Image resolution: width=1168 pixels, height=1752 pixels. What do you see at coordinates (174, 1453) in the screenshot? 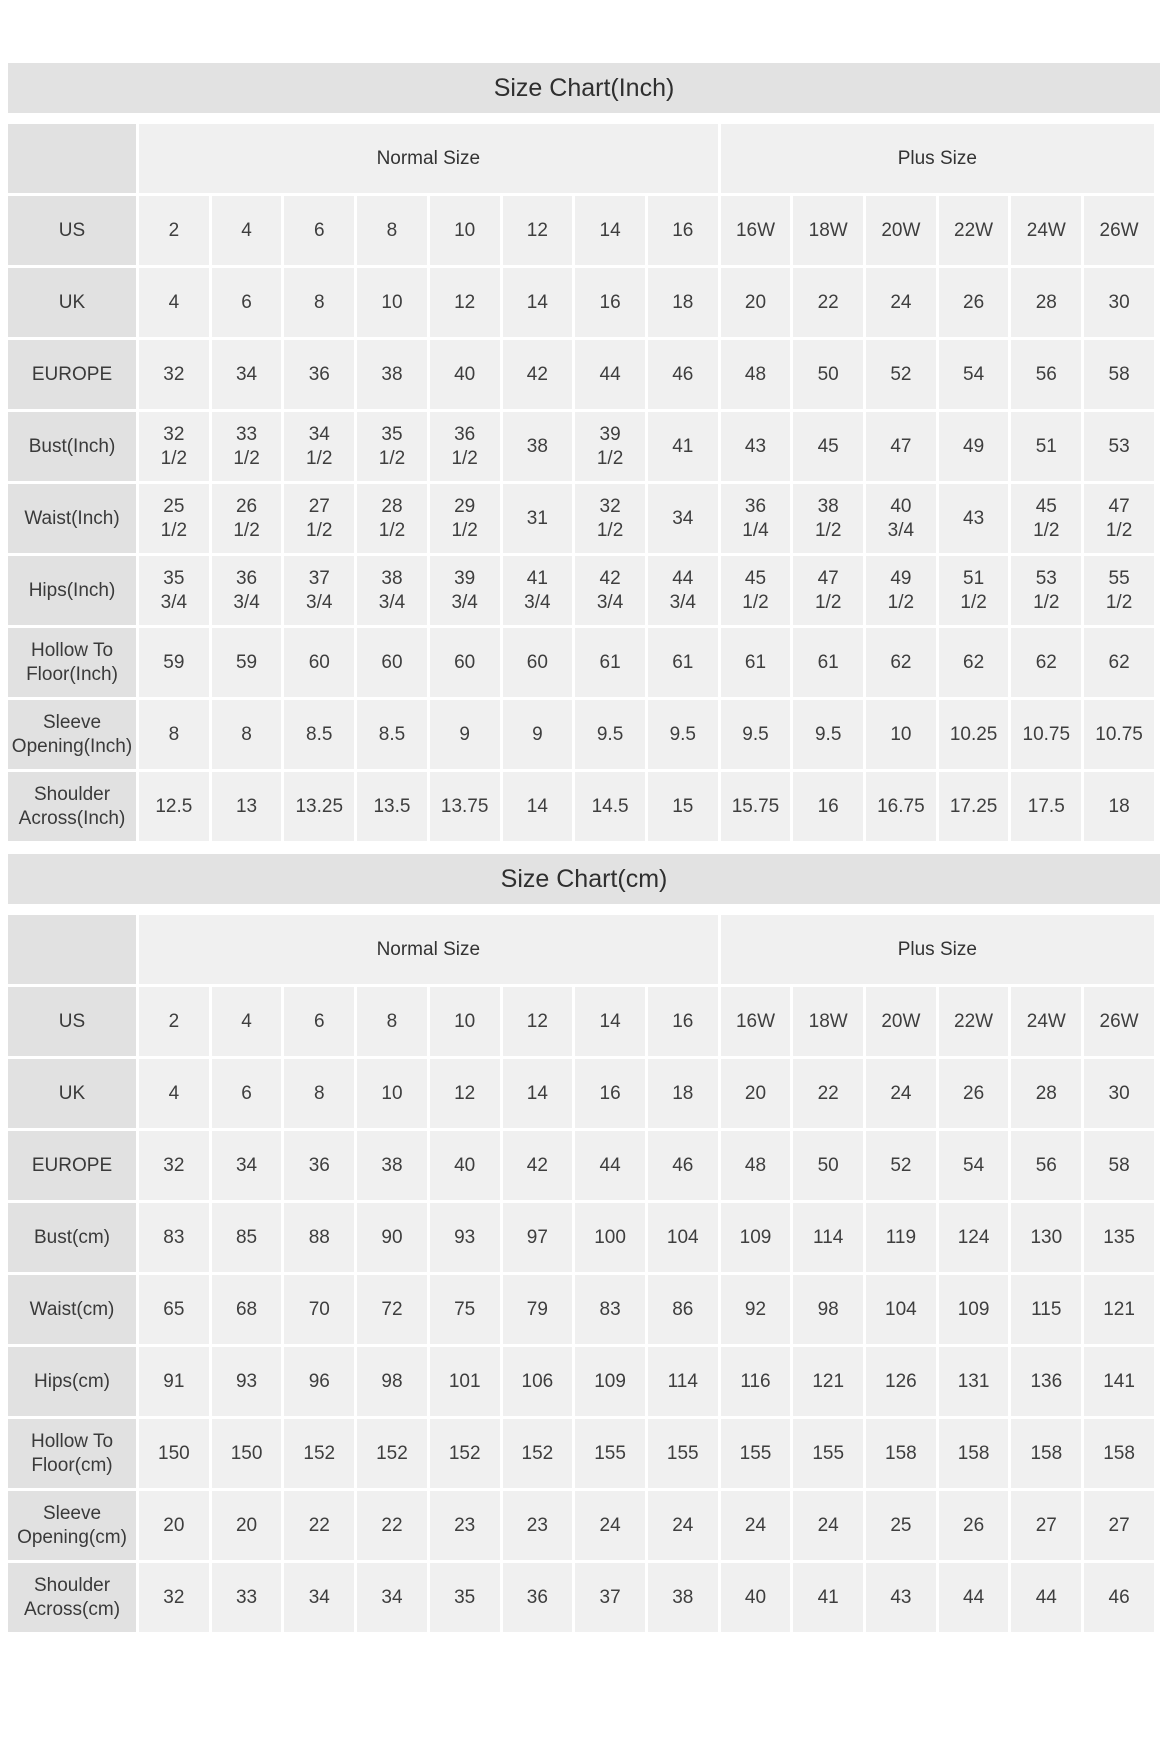
I see `data-cell: 150` at bounding box center [174, 1453].